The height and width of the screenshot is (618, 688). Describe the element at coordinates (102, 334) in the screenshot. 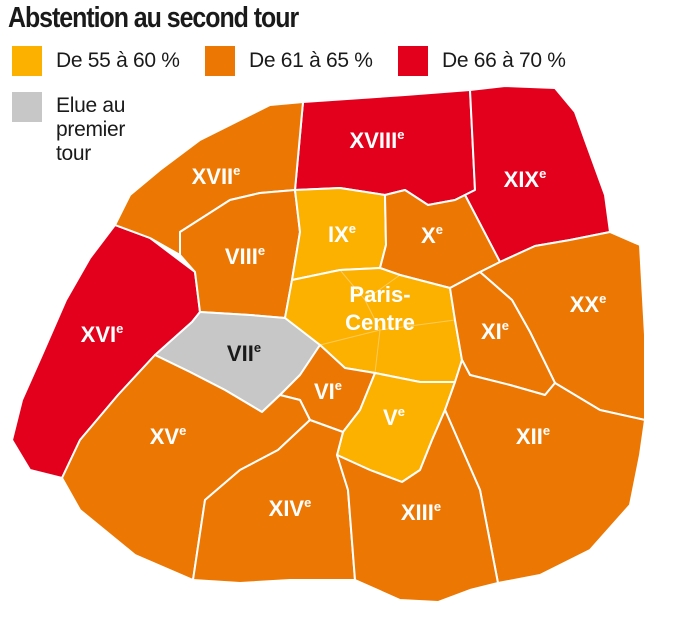

I see `label-xvi: XVIe` at that location.